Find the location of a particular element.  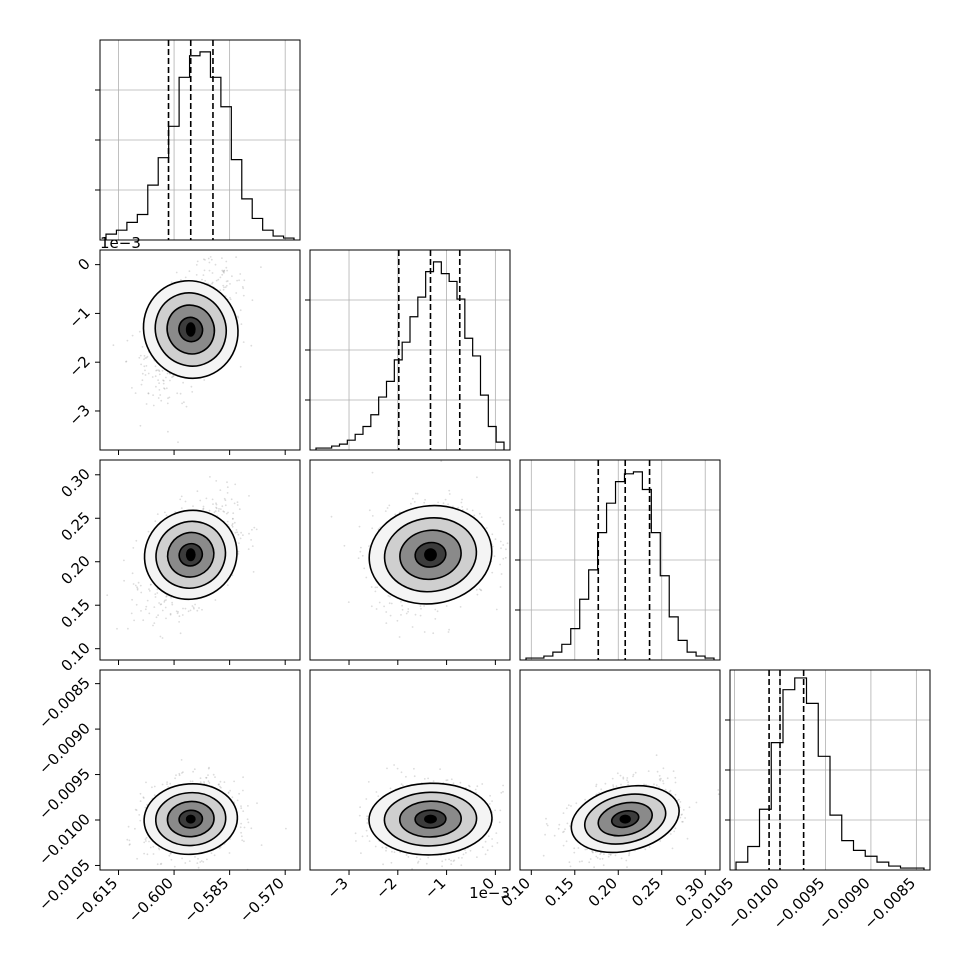

panel-3-1: −3 −2 −1 0 is located at coordinates (410, 785).